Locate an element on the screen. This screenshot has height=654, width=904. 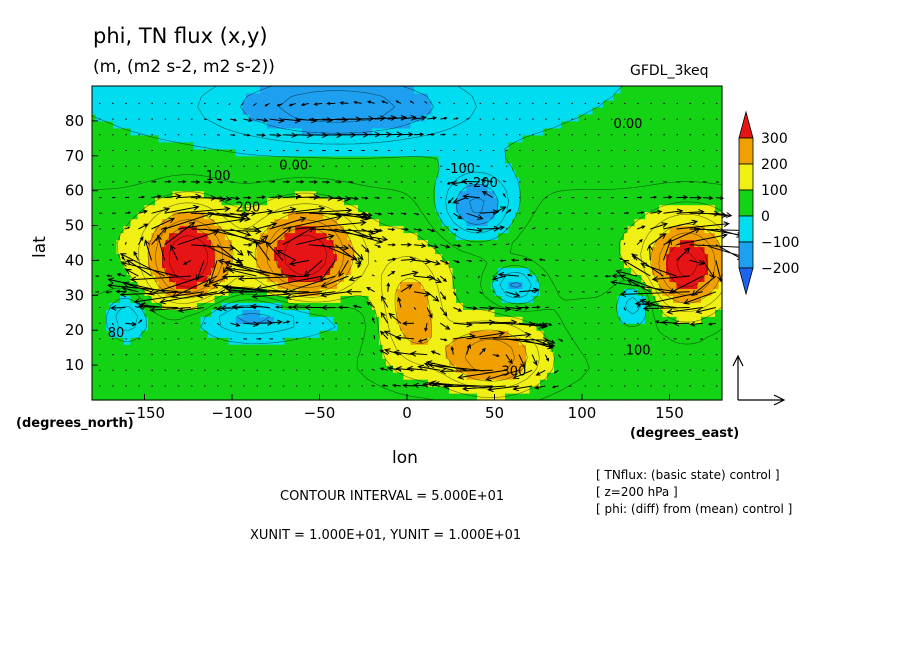
contour-label: 300 is located at coordinates (514, 372).